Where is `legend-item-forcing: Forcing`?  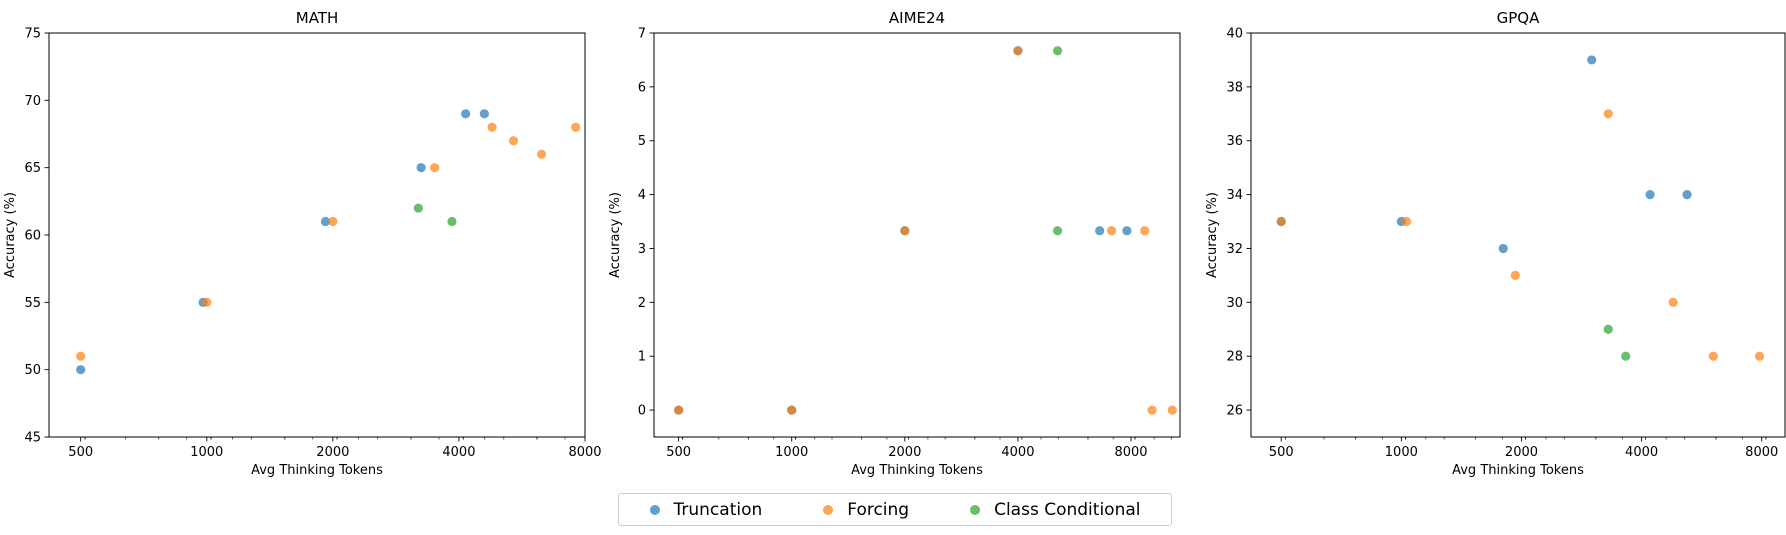
legend-item-forcing: Forcing is located at coordinates (866, 510).